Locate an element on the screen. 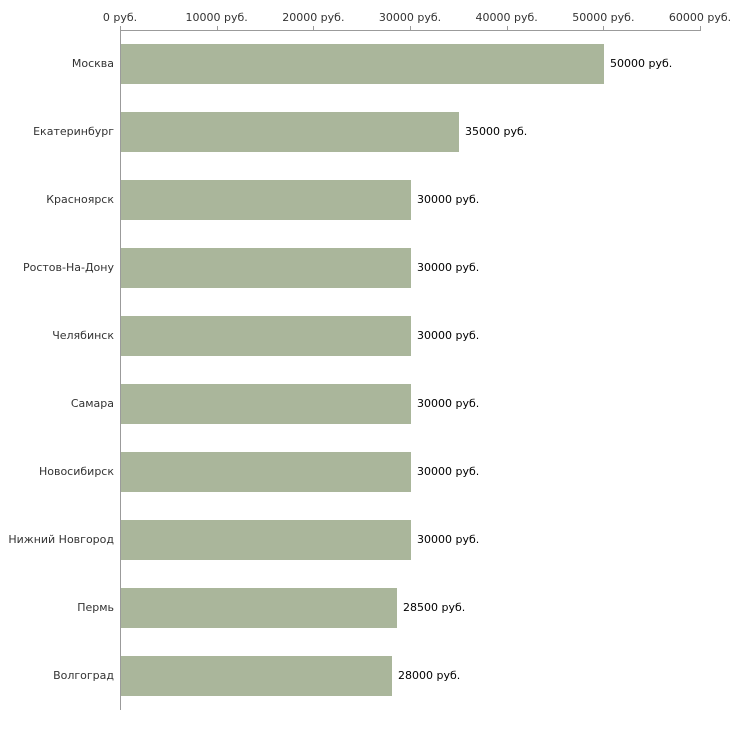  y-axis-line is located at coordinates (120, 370).